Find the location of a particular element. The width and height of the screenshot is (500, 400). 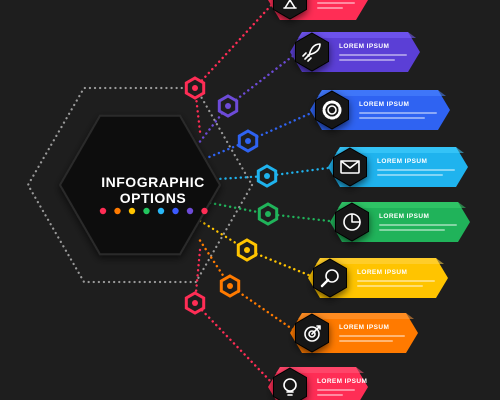

search-icon is located at coordinates (329, 278).